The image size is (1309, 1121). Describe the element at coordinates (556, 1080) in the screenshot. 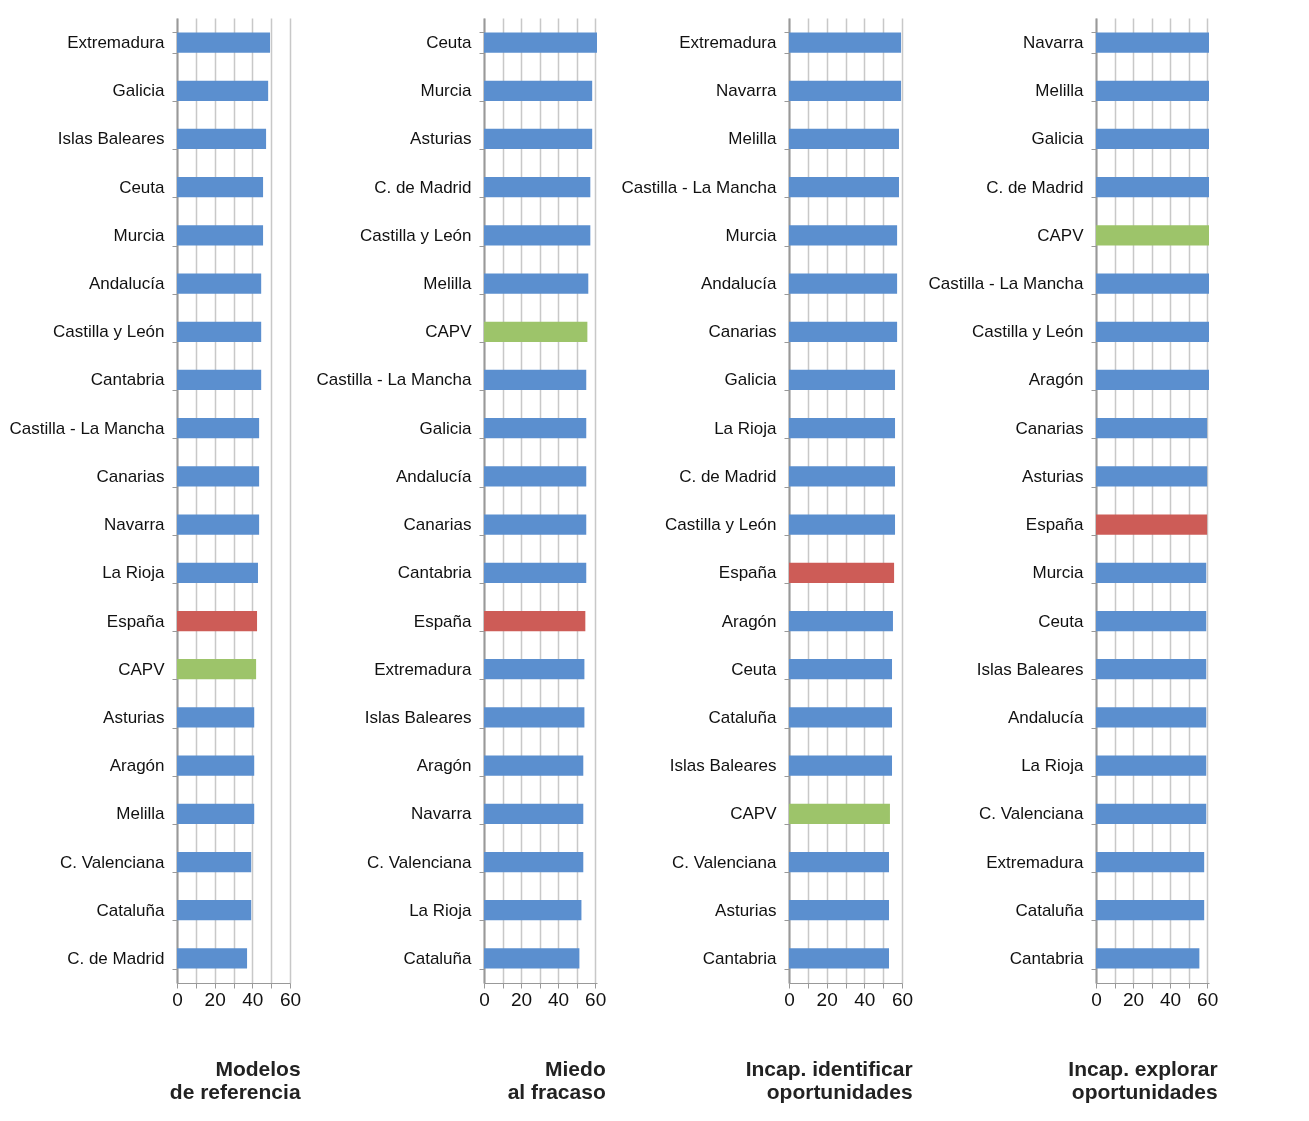

I see `text: Miedo al fracaso` at that location.